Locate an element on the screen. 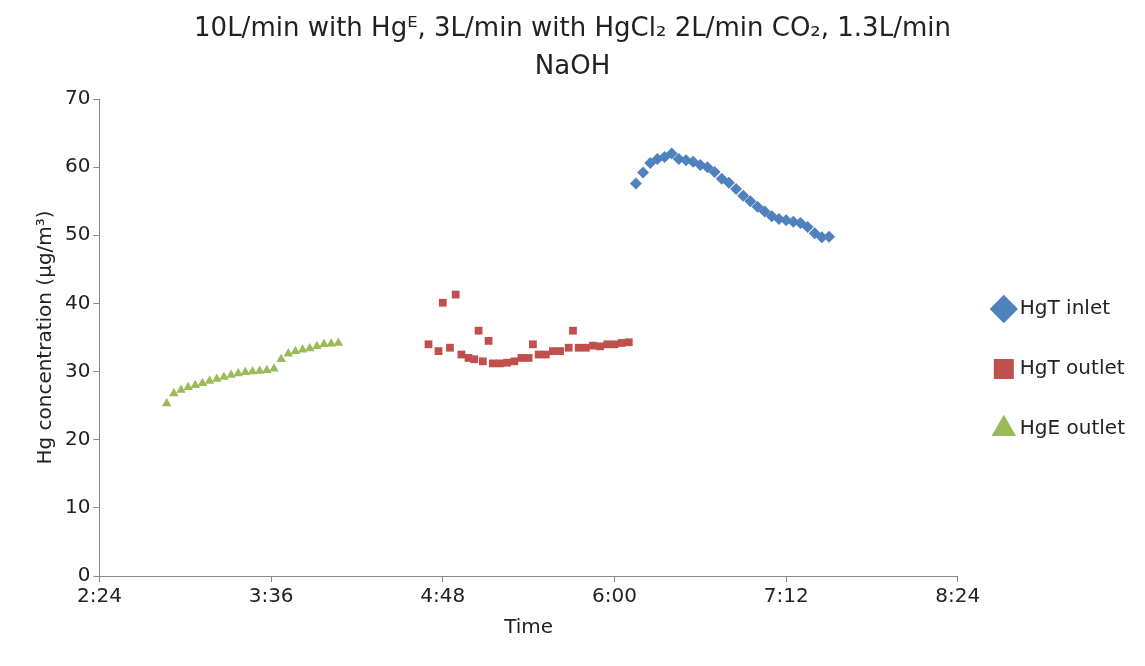 The height and width of the screenshot is (666, 1145). y-tick-label: 30 is located at coordinates (78, 369).